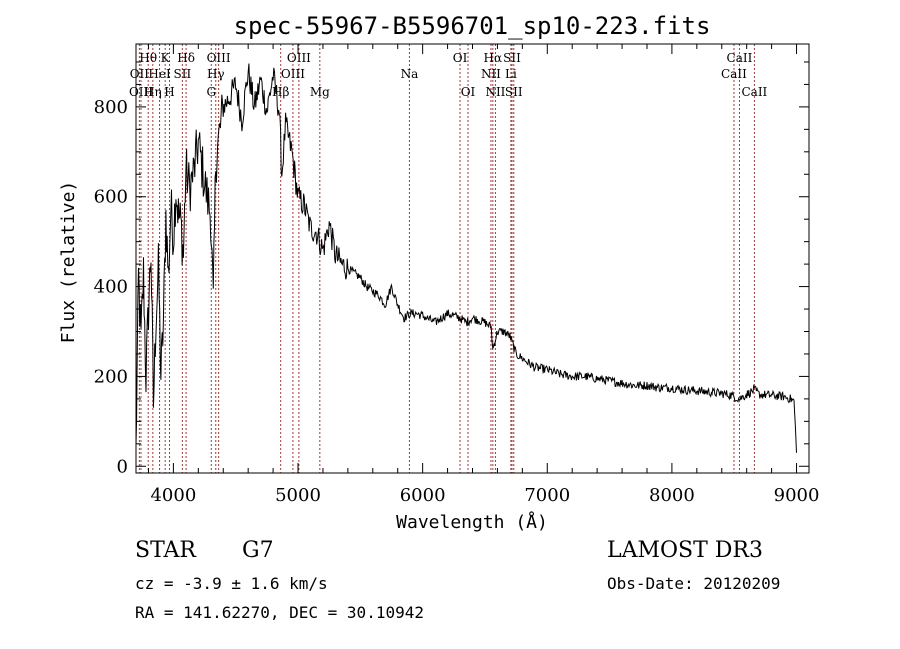 Image resolution: width=900 pixels, height=649 pixels. What do you see at coordinates (140, 74) in the screenshot?
I see `line-label-1: OII` at bounding box center [140, 74].